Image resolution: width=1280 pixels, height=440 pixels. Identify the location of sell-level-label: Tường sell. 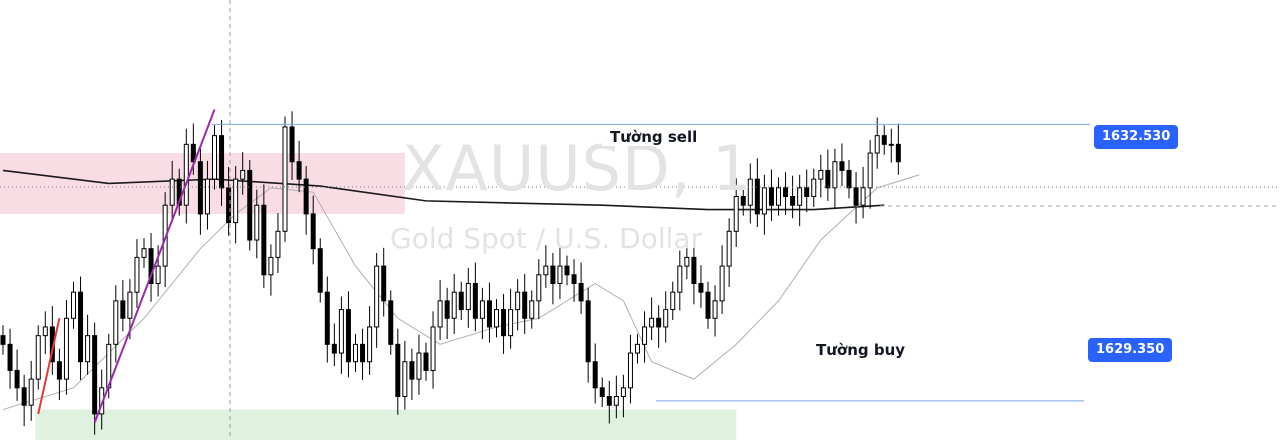
(654, 137).